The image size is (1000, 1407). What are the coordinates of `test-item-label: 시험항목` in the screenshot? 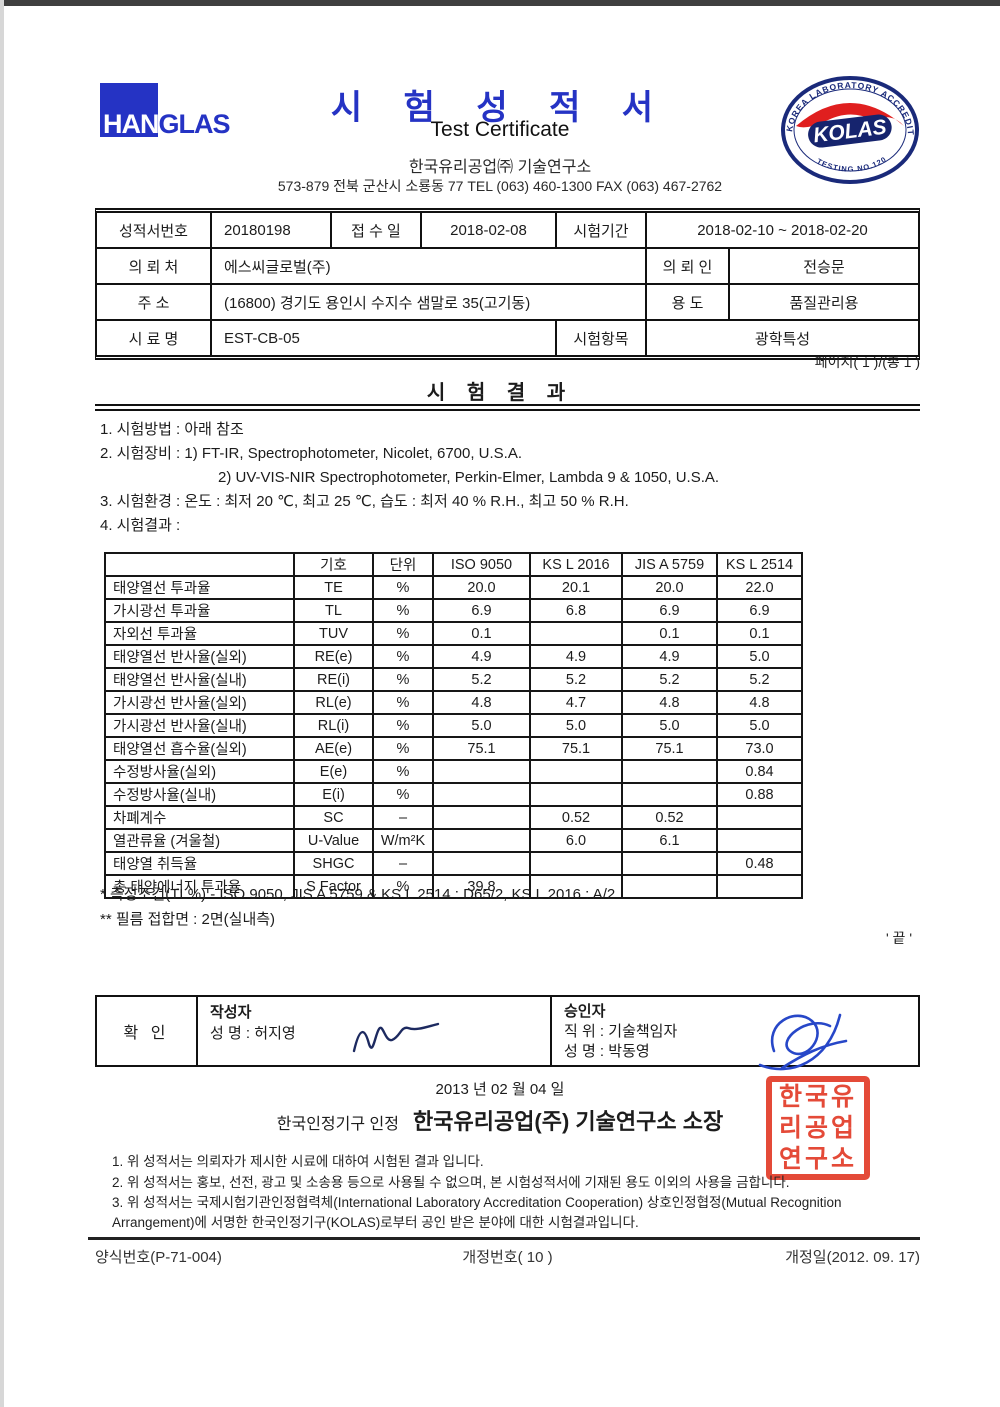 It's located at (602, 338).